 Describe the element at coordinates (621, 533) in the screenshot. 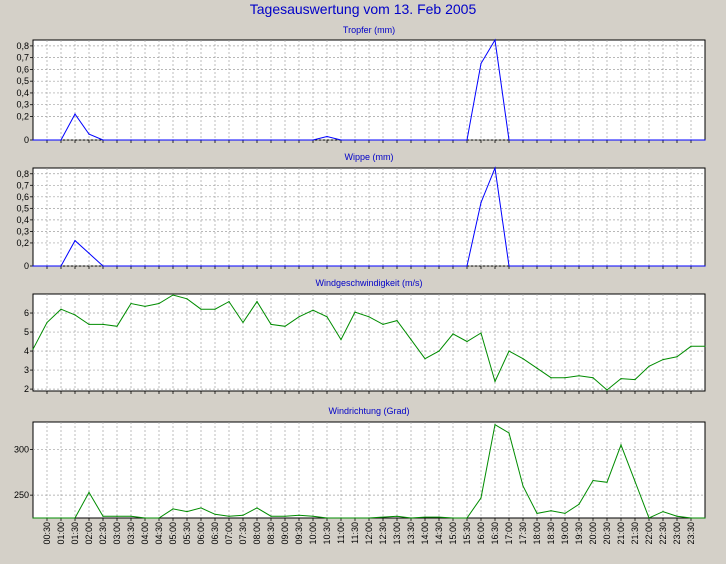

I see `x-tick-label: 21:00` at that location.